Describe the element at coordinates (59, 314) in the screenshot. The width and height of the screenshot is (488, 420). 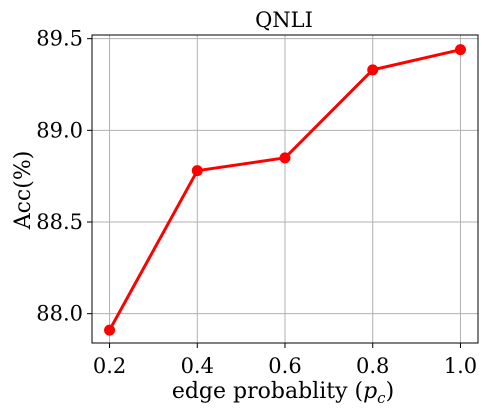
I see `y-tick-label: 88.0` at that location.